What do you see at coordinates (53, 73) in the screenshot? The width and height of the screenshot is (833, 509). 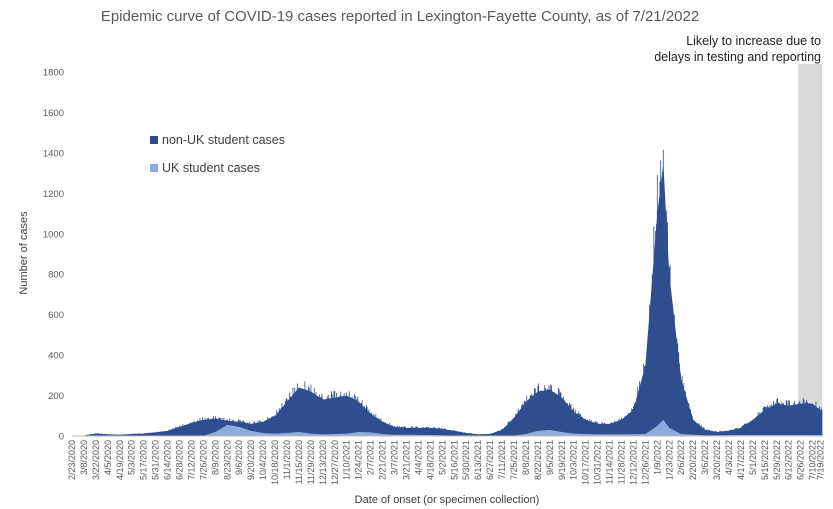 I see `y-tick-label: 1800` at bounding box center [53, 73].